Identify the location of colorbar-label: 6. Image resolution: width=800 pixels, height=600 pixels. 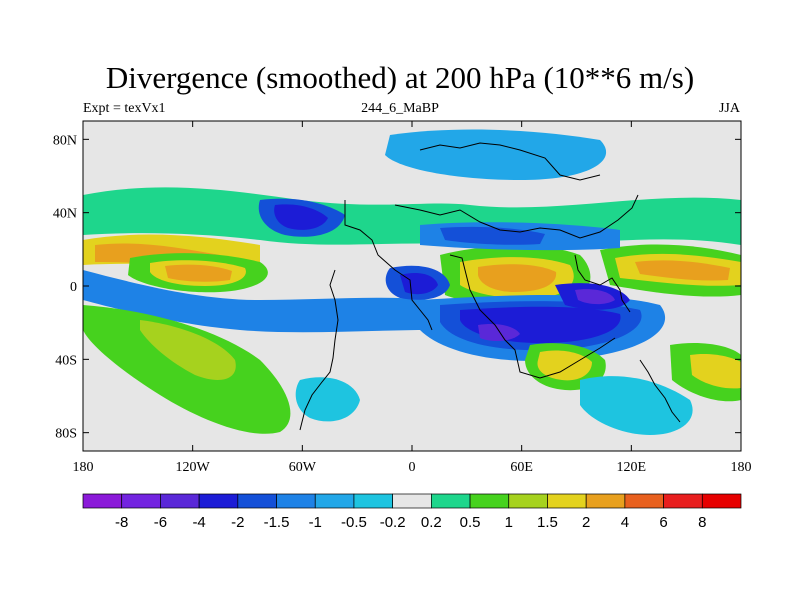
(663, 522).